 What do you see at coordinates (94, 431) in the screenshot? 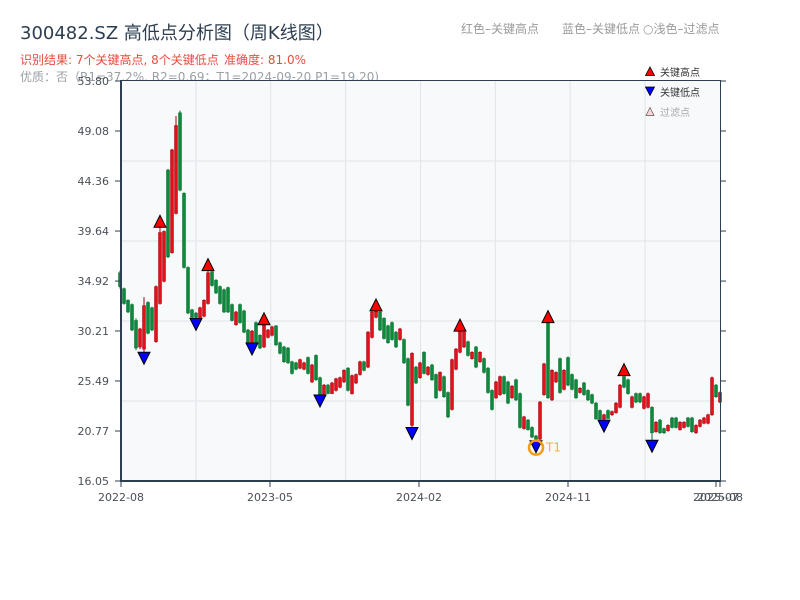
I see `y-tick-label: 20.77` at bounding box center [94, 431].